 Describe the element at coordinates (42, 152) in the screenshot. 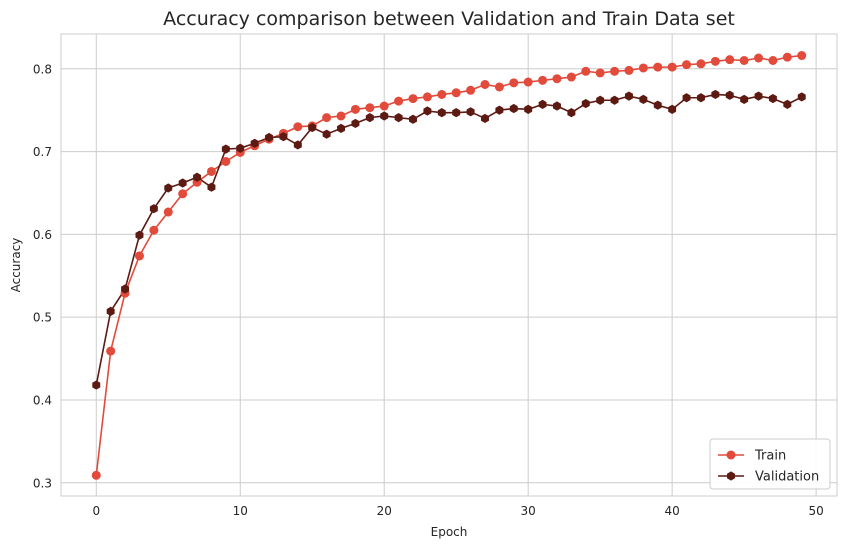

I see `y-tick-label: 0.7` at that location.